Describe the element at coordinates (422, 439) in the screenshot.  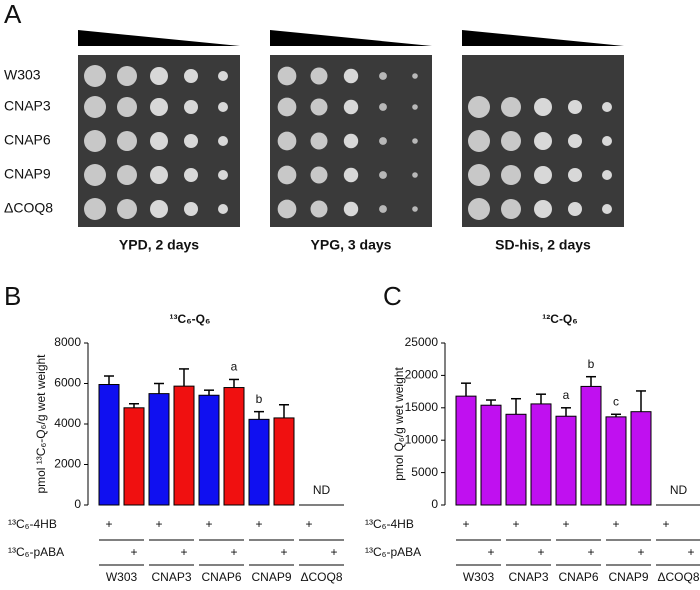
I see `y-tick-label: 10000` at that location.